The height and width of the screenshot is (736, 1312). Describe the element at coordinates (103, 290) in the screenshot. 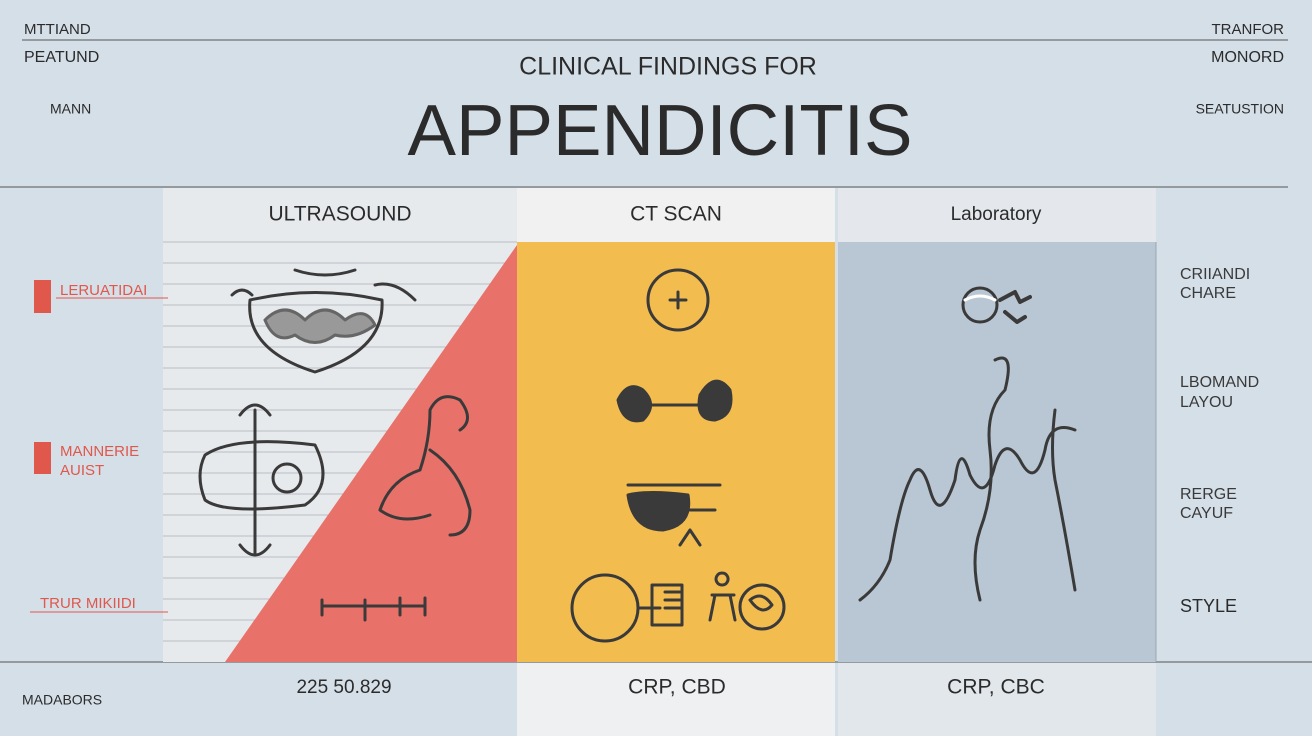

I see `left-label: LERUATIDAI` at that location.